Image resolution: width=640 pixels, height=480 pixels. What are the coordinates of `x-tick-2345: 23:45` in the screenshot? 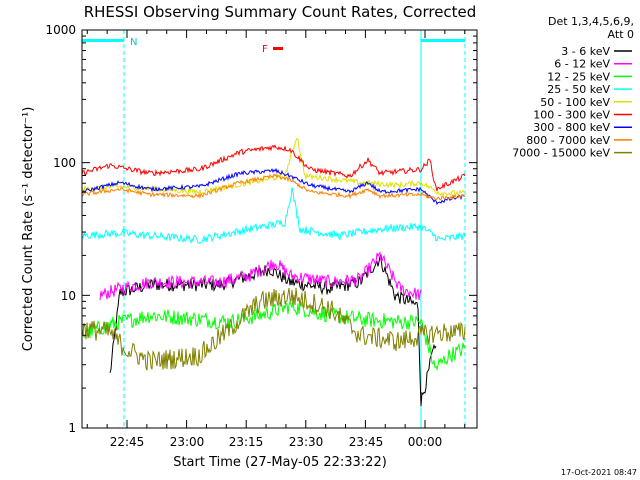 It's located at (366, 442).